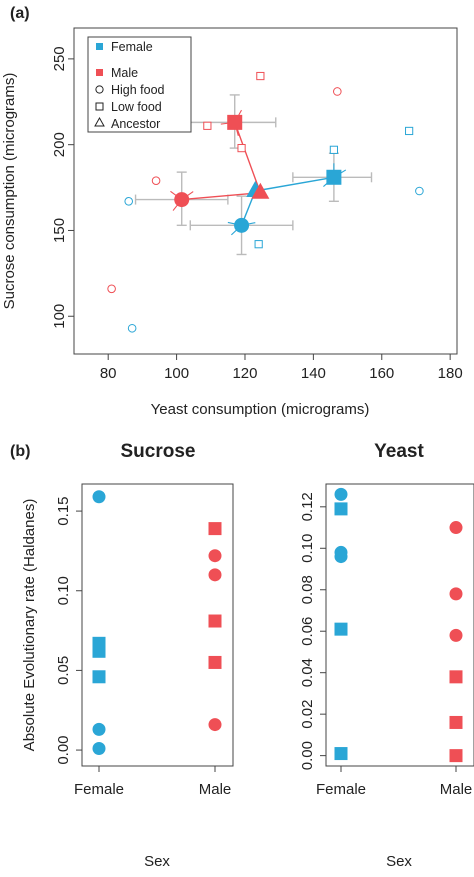 The height and width of the screenshot is (877, 474). Describe the element at coordinates (69, 630) in the screenshot. I see `sucrose-y-axis: 0.00 0.05 0.10 0.15` at that location.